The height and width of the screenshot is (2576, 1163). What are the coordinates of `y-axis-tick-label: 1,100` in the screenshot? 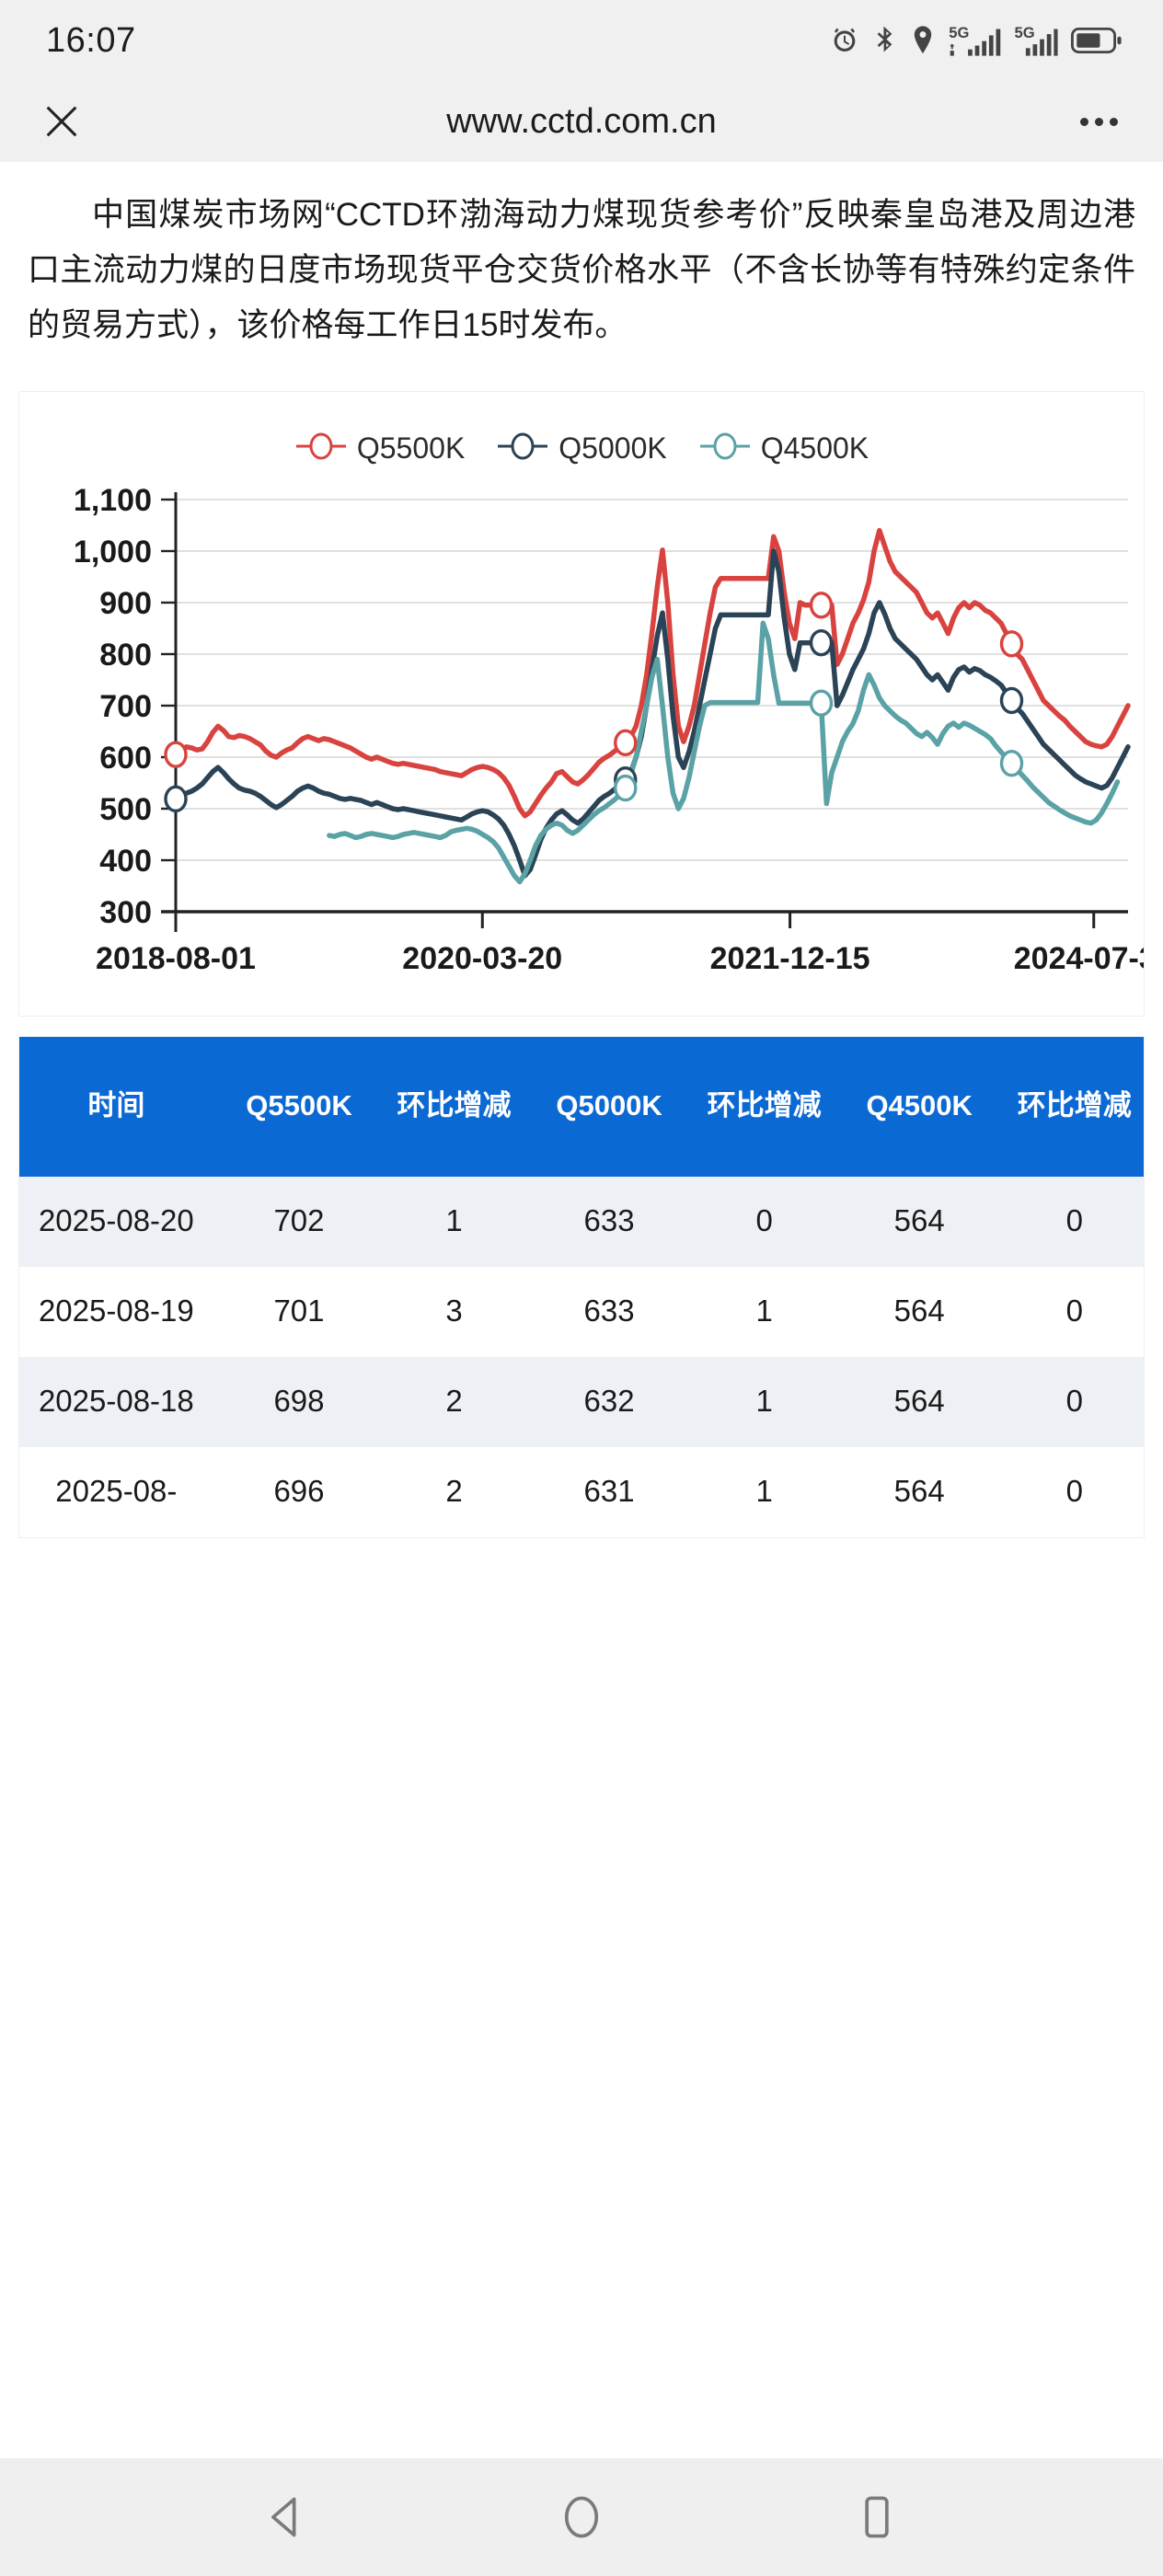 It's located at (113, 500).